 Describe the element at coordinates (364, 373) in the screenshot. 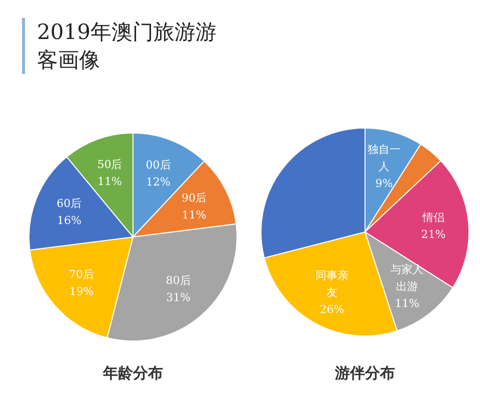

I see `text: 游伴分布` at that location.